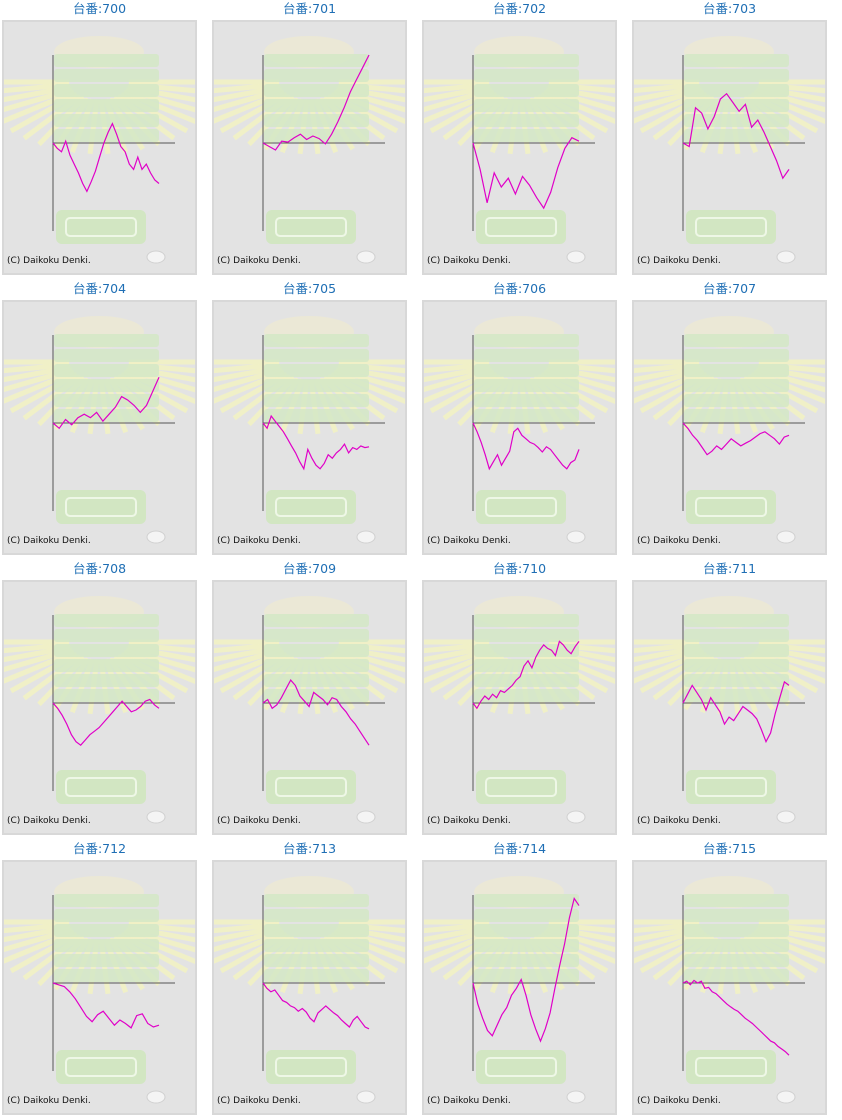 Image resolution: width=842 pixels, height=1120 pixels. I want to click on machine-number-title: 台番:715, so click(729, 848).